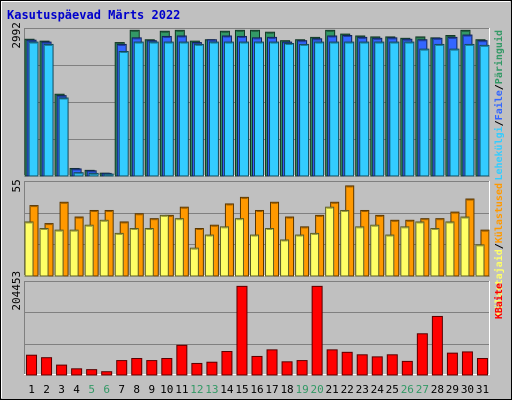  I want to click on x-tick-label: 3, so click(61, 389).